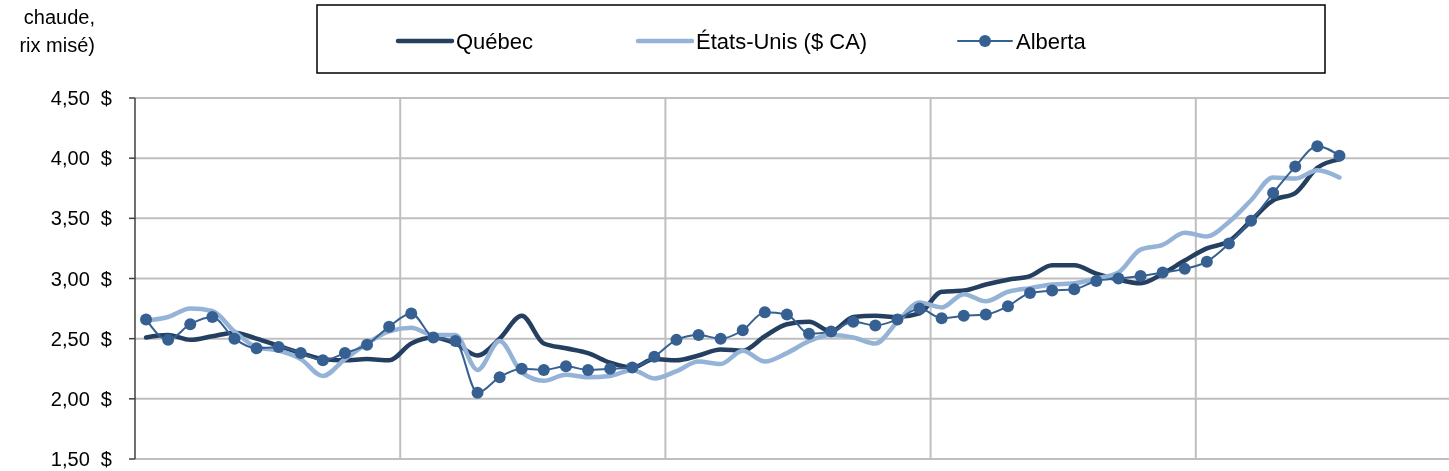 The image size is (1449, 471). I want to click on y-tick-label: 3,50 $, so click(81, 218).